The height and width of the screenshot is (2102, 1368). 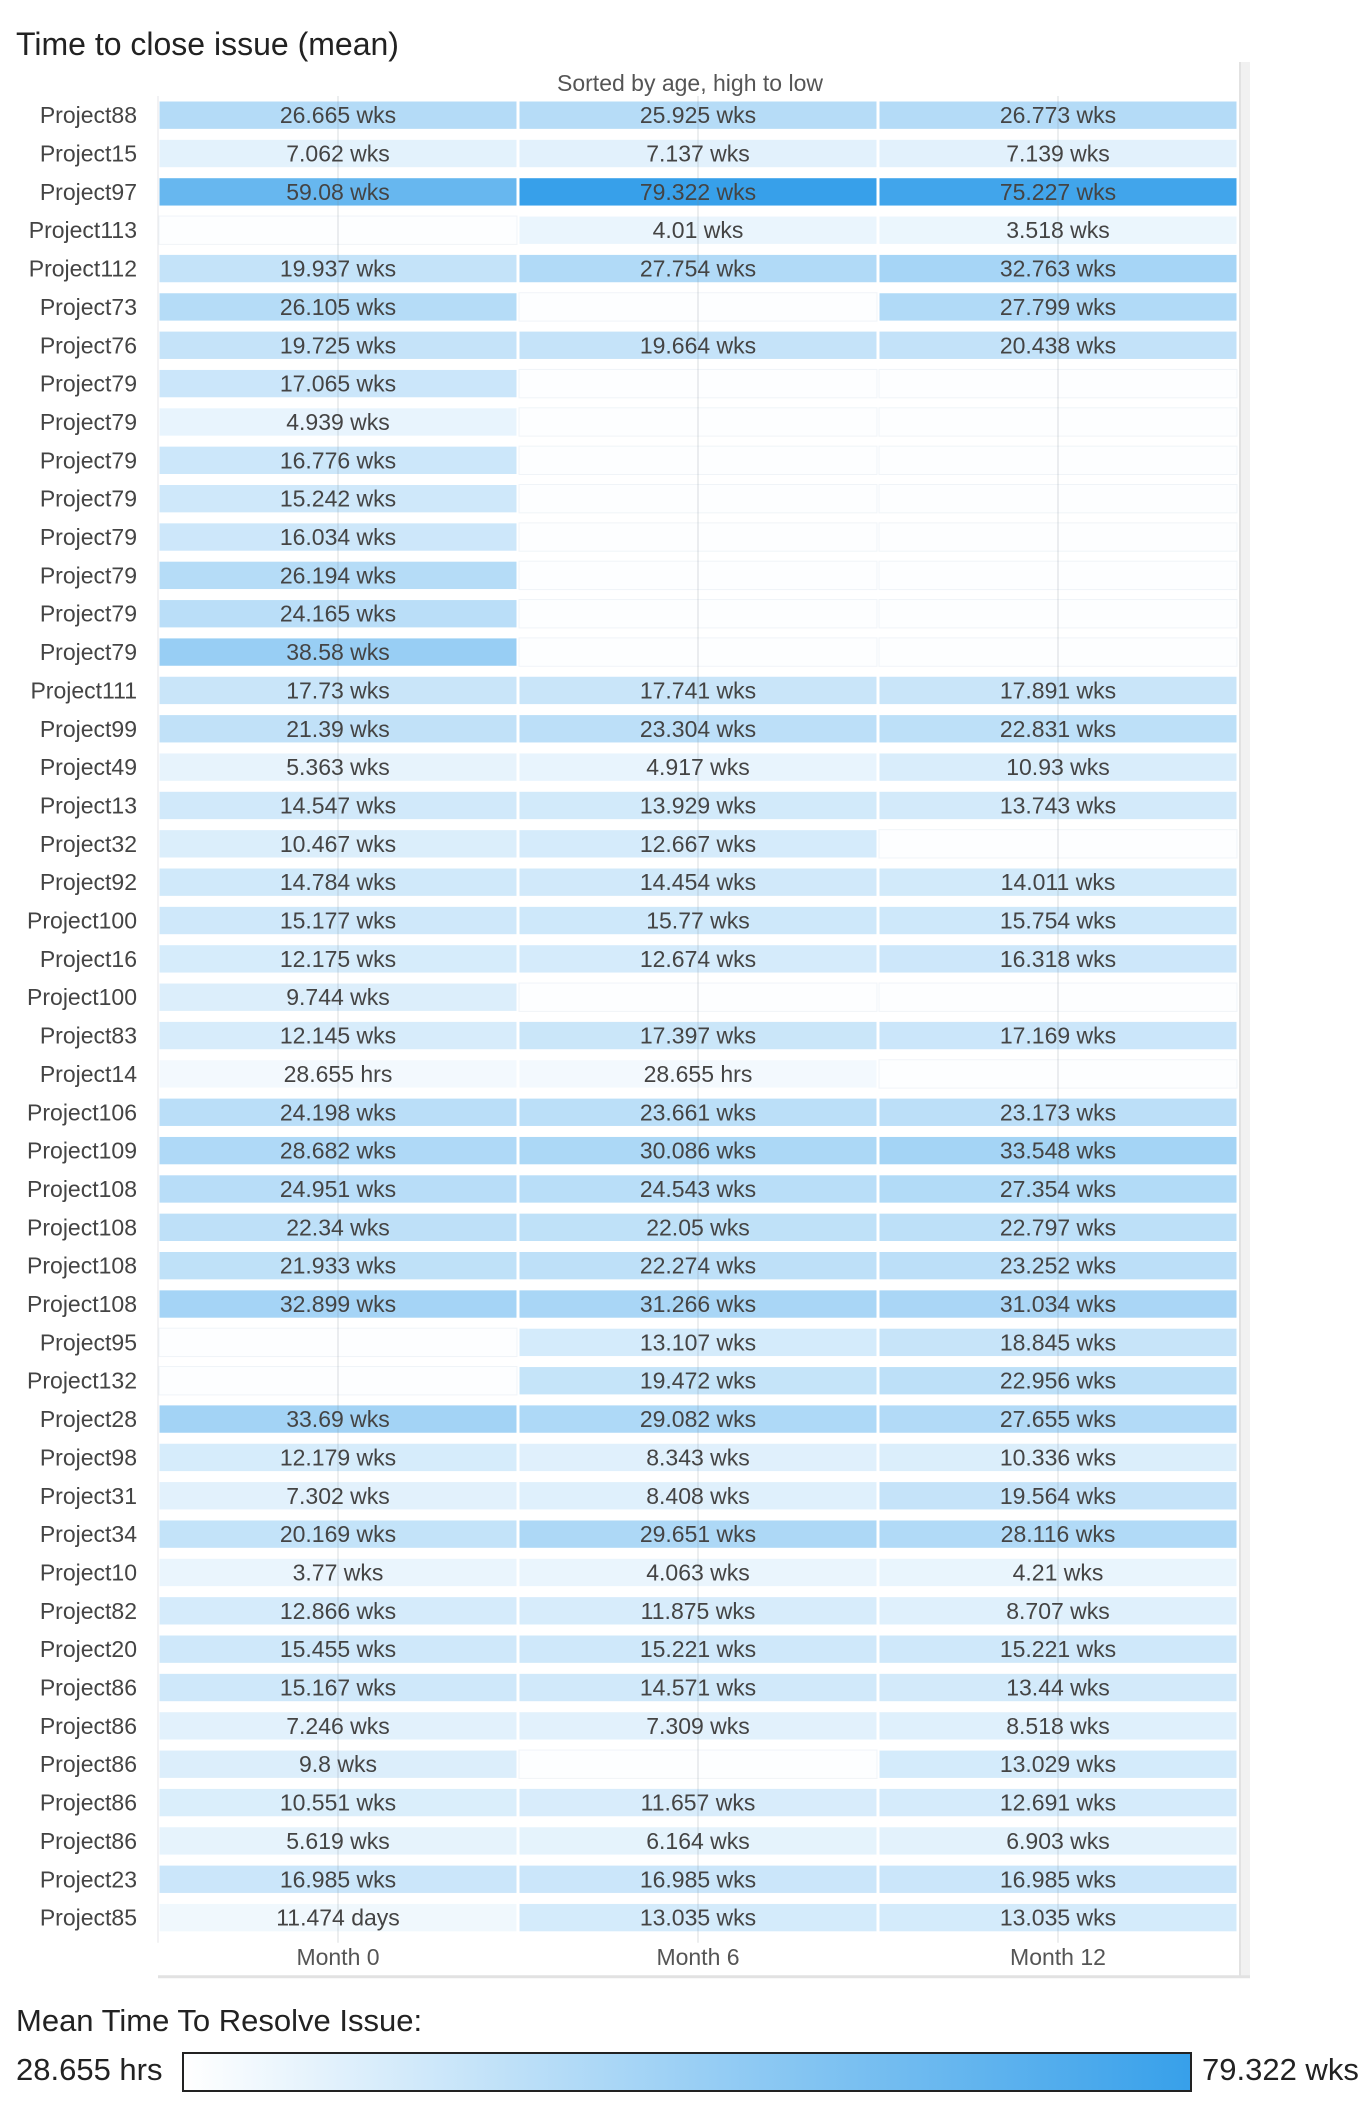 I want to click on cell-value-label: 15.242 wks, so click(x=338, y=499).